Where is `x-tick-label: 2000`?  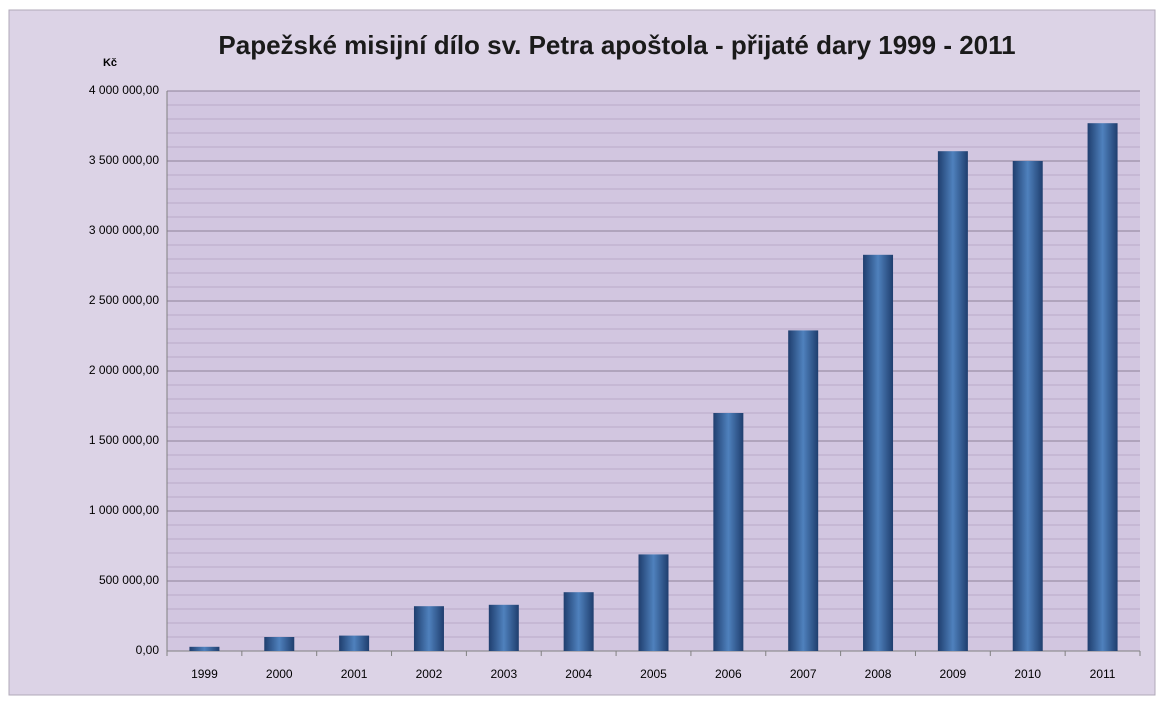
x-tick-label: 2000 is located at coordinates (279, 674).